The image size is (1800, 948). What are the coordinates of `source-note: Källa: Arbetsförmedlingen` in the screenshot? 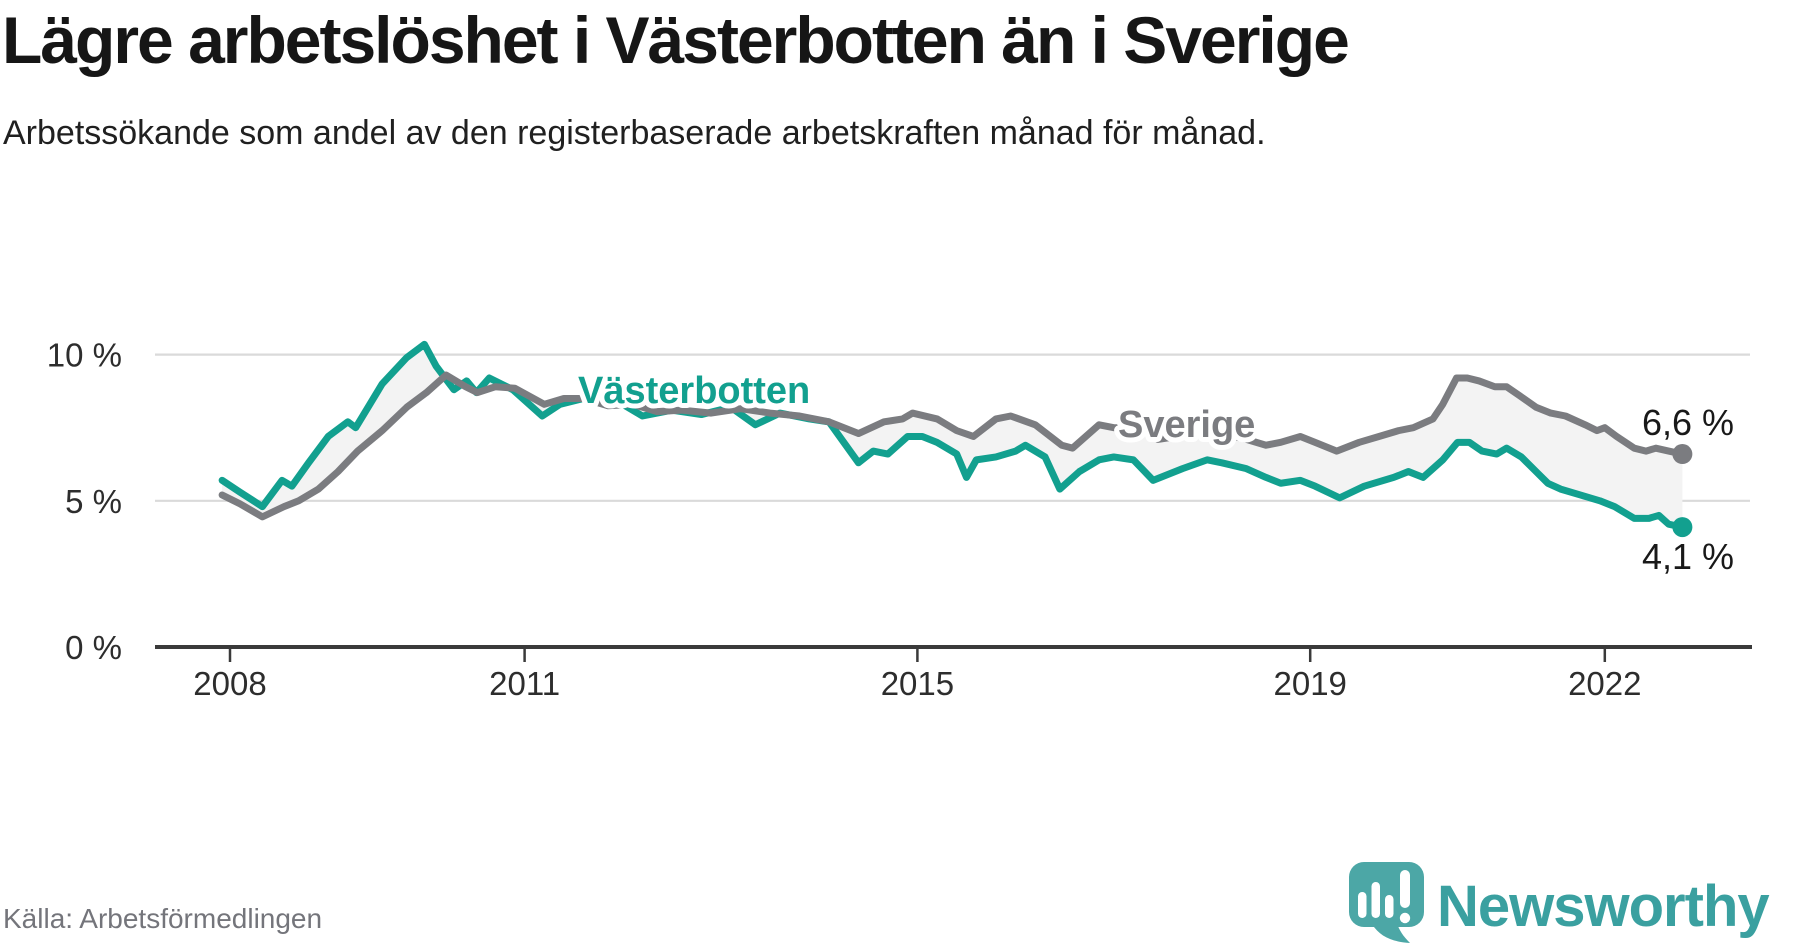 It's located at (163, 918).